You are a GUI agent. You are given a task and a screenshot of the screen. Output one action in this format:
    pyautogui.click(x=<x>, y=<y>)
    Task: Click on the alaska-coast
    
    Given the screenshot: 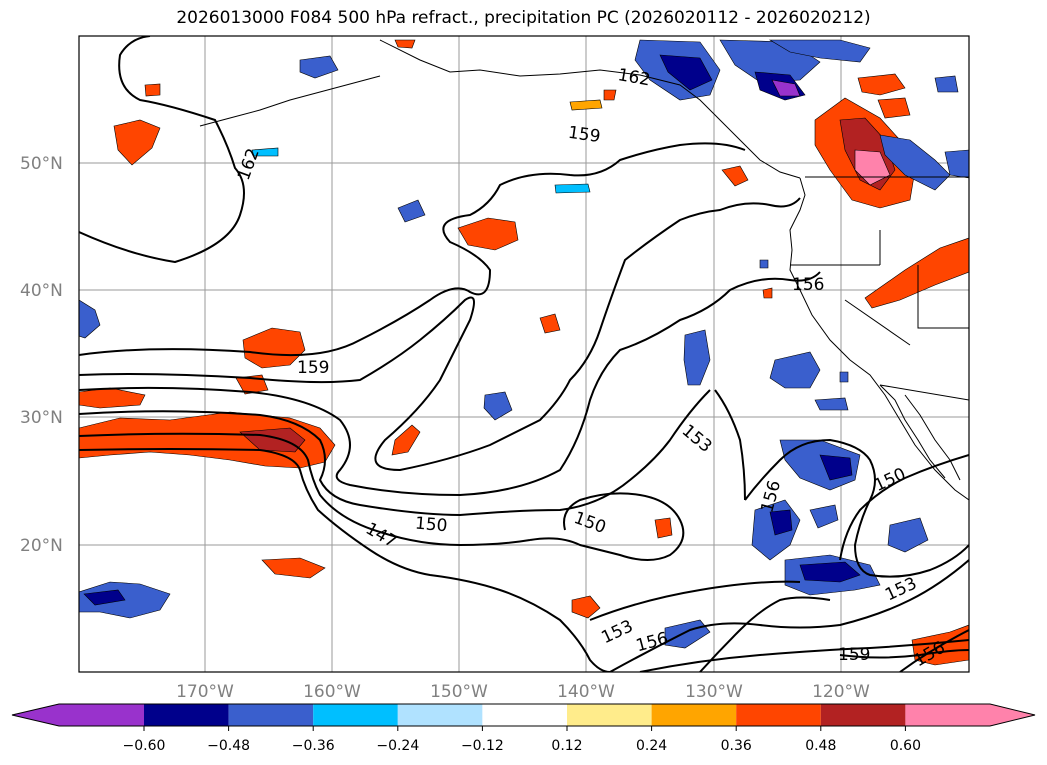 What is the action you would take?
    pyautogui.click(x=590, y=109)
    